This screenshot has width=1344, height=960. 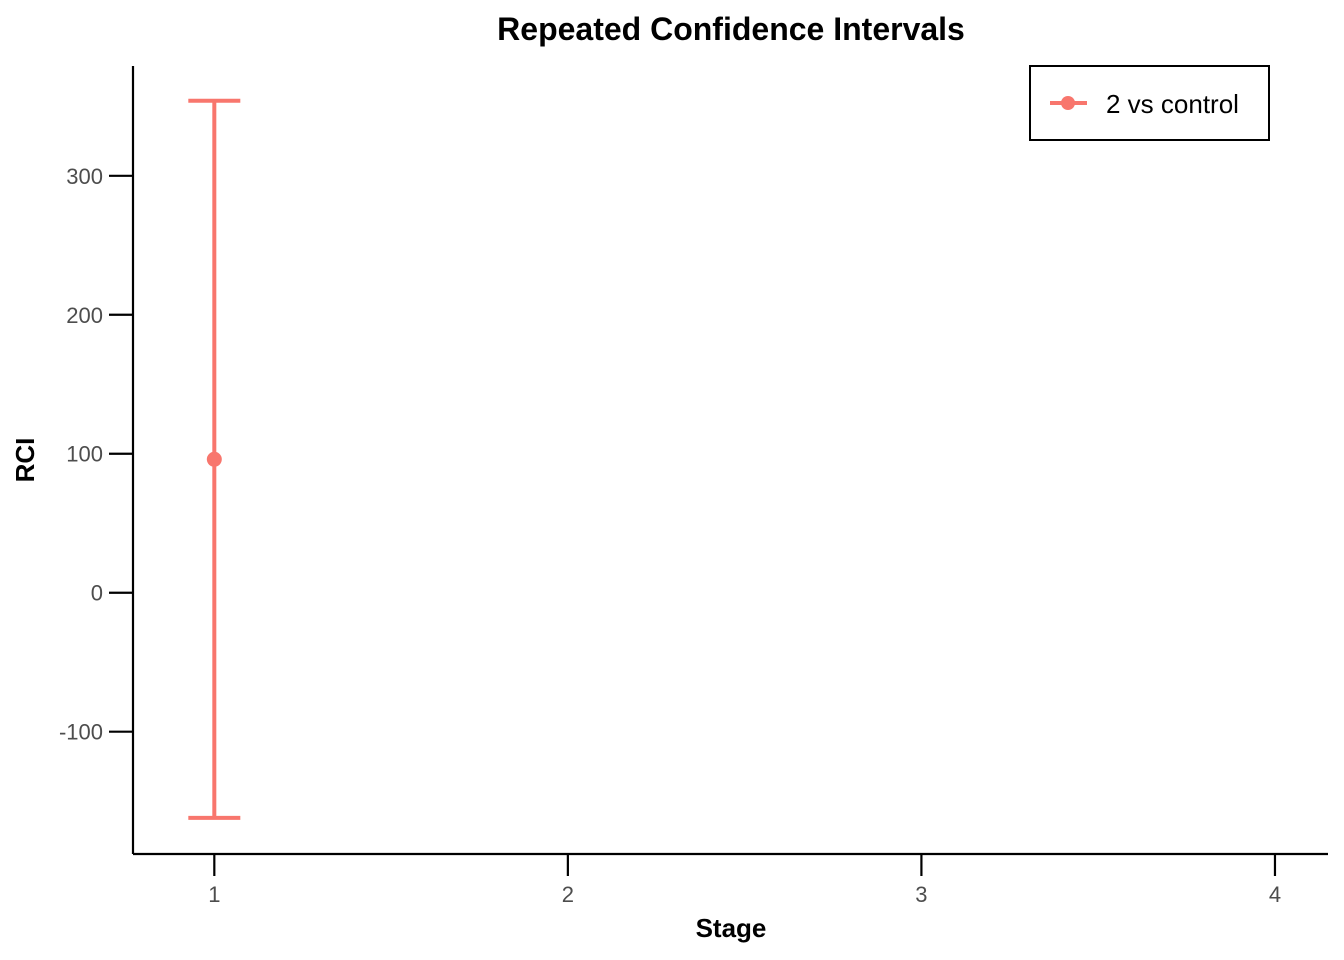 I want to click on x-tick-label: 3, so click(x=921, y=894).